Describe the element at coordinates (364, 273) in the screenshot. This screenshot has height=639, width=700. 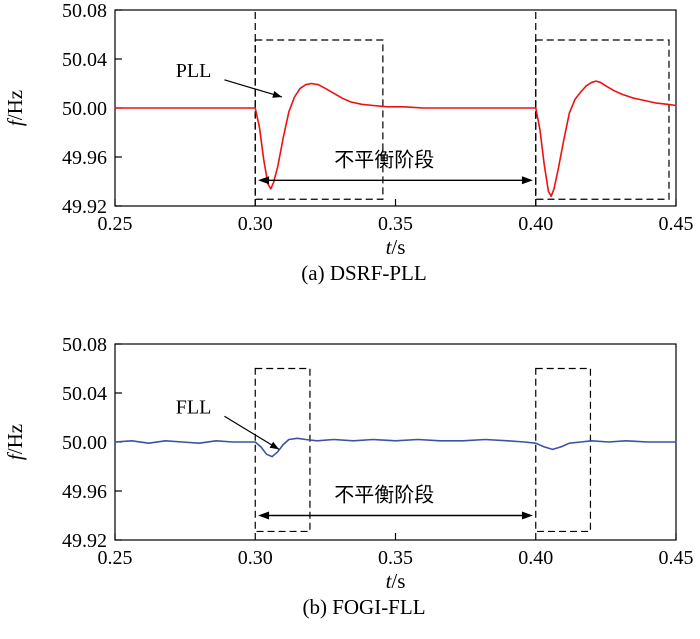
I see `chart-a-caption: (a) DSRF-PLL` at that location.